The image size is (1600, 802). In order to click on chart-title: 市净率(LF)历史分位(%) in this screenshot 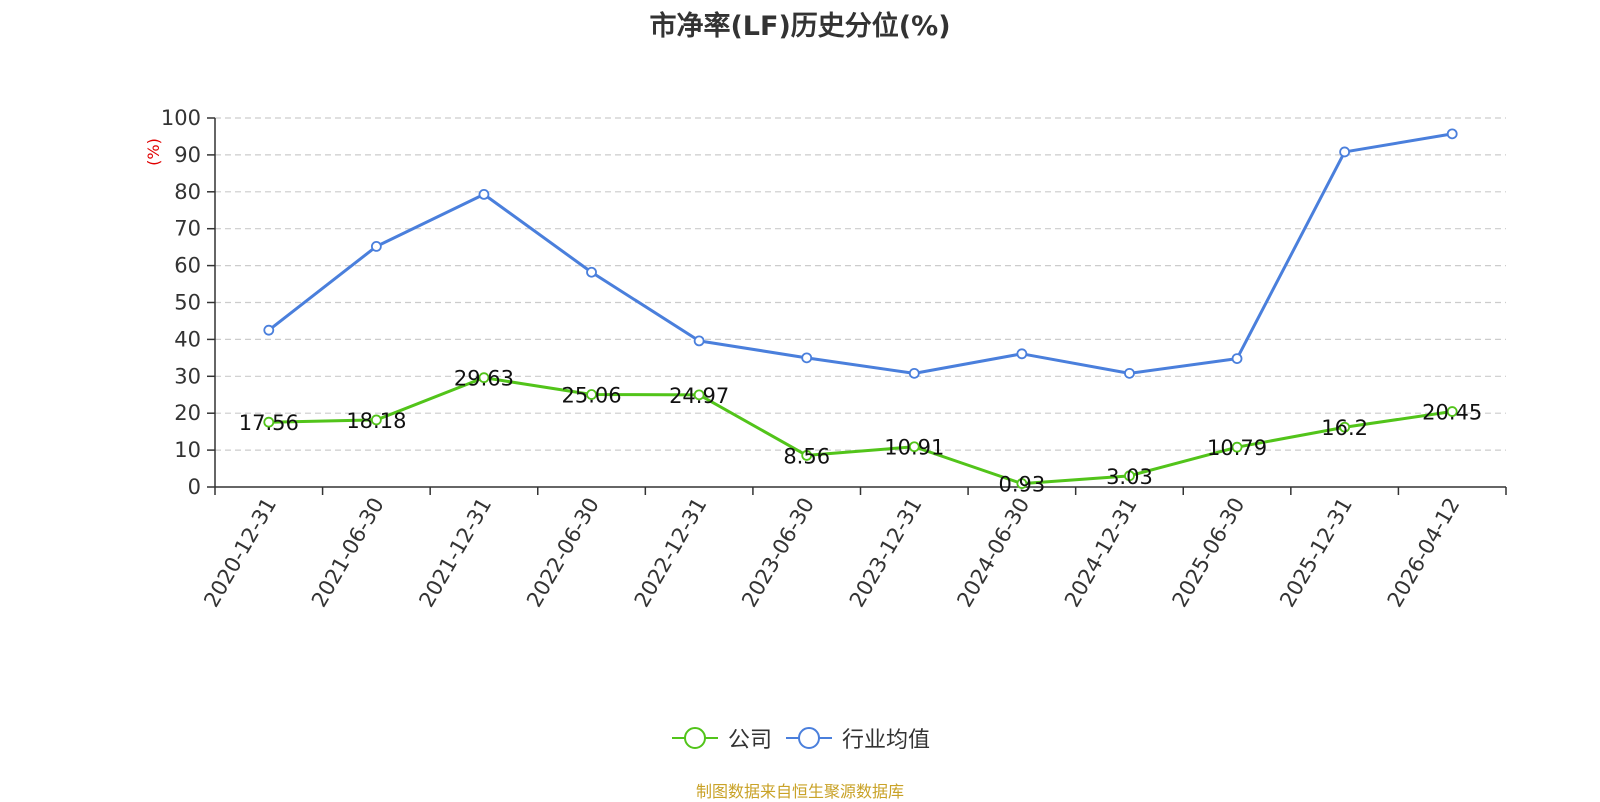, I will do `click(800, 26)`.